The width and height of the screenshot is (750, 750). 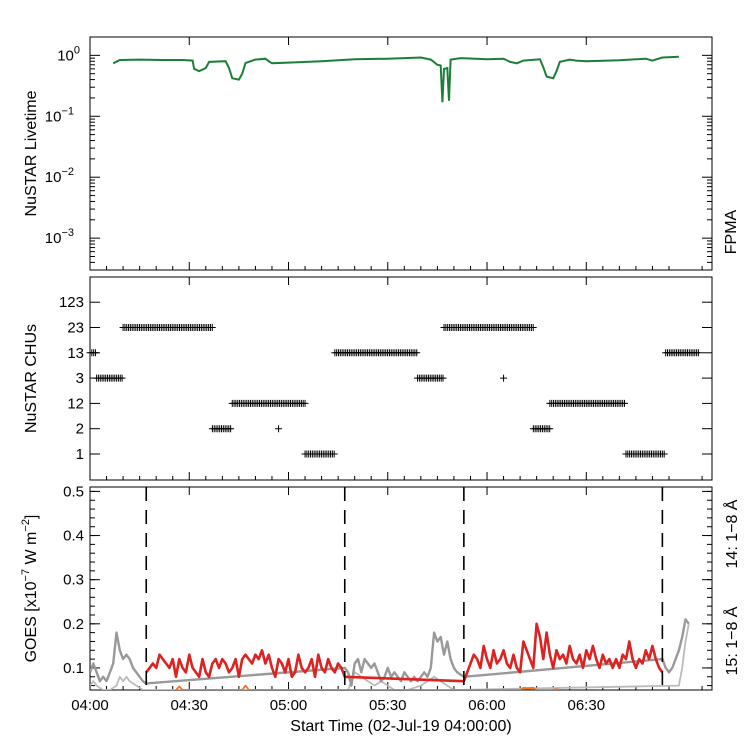 I want to click on goes-y-axis-title: GOES [x10−7 W m−2], so click(x=30, y=589).